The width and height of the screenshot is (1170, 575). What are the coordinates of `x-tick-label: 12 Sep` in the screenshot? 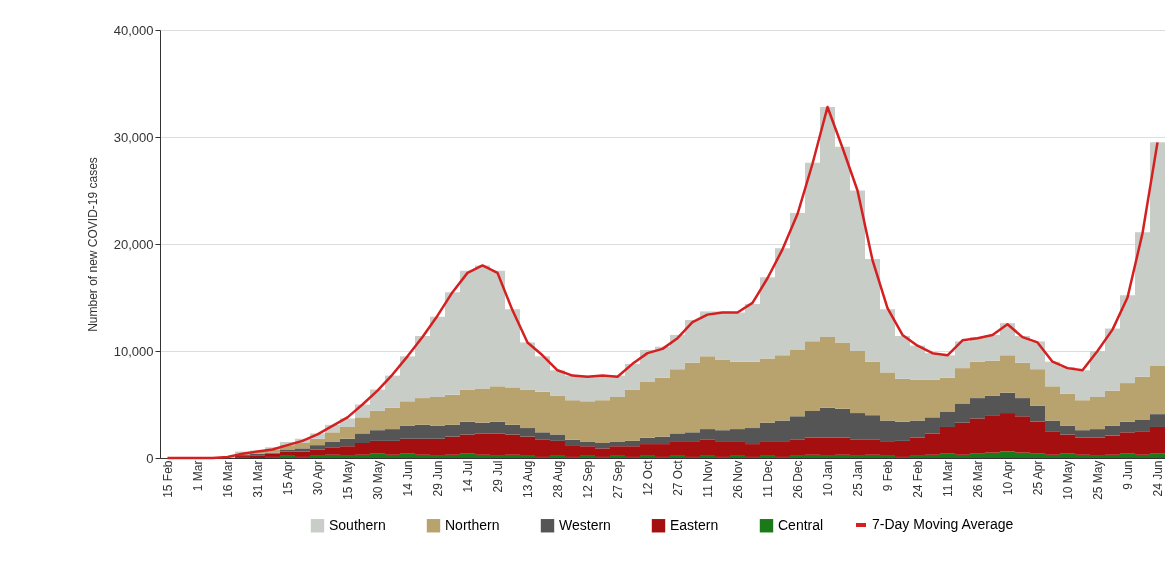 It's located at (587, 479).